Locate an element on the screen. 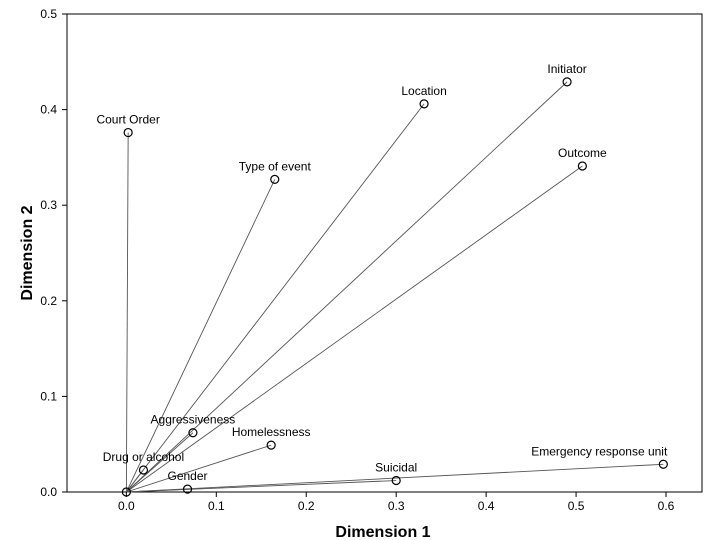 The height and width of the screenshot is (540, 717). point-label: Drug or alcohol is located at coordinates (143, 457).